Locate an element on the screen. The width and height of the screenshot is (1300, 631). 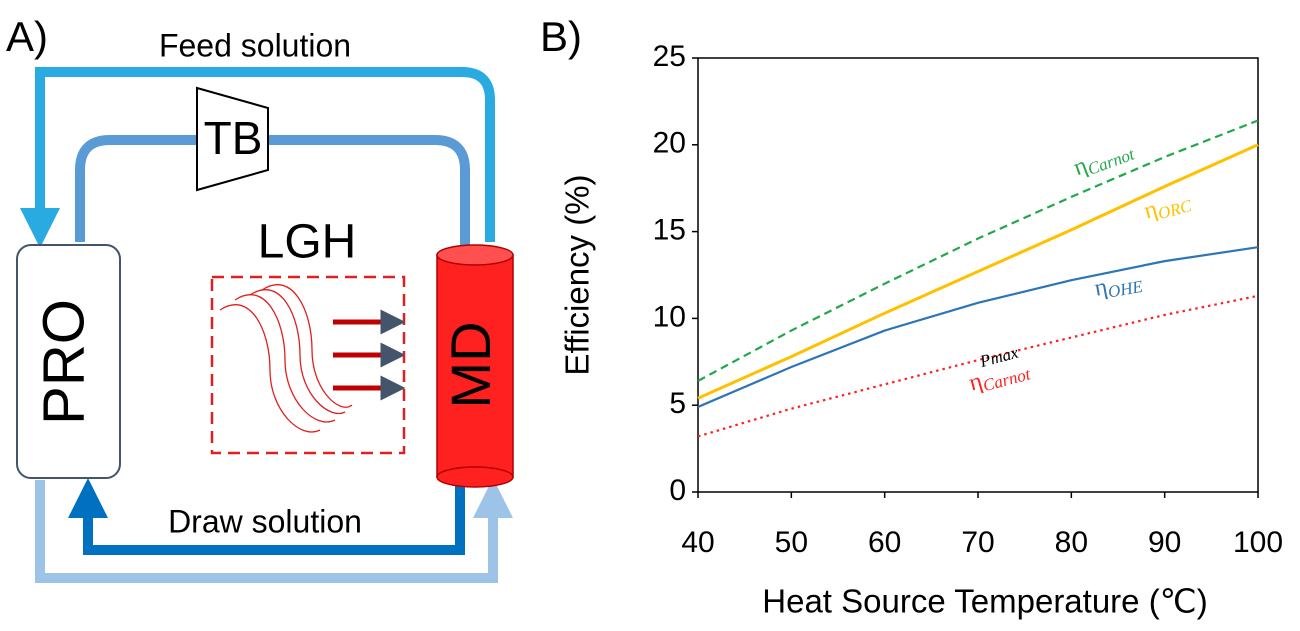
series-label: ηCarnot is located at coordinates (1104, 159).